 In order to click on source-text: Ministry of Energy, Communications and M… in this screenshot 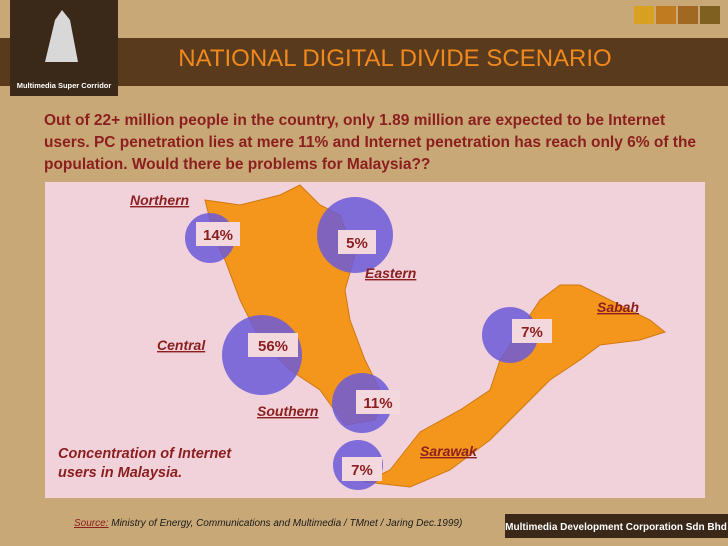, I will do `click(287, 523)`.